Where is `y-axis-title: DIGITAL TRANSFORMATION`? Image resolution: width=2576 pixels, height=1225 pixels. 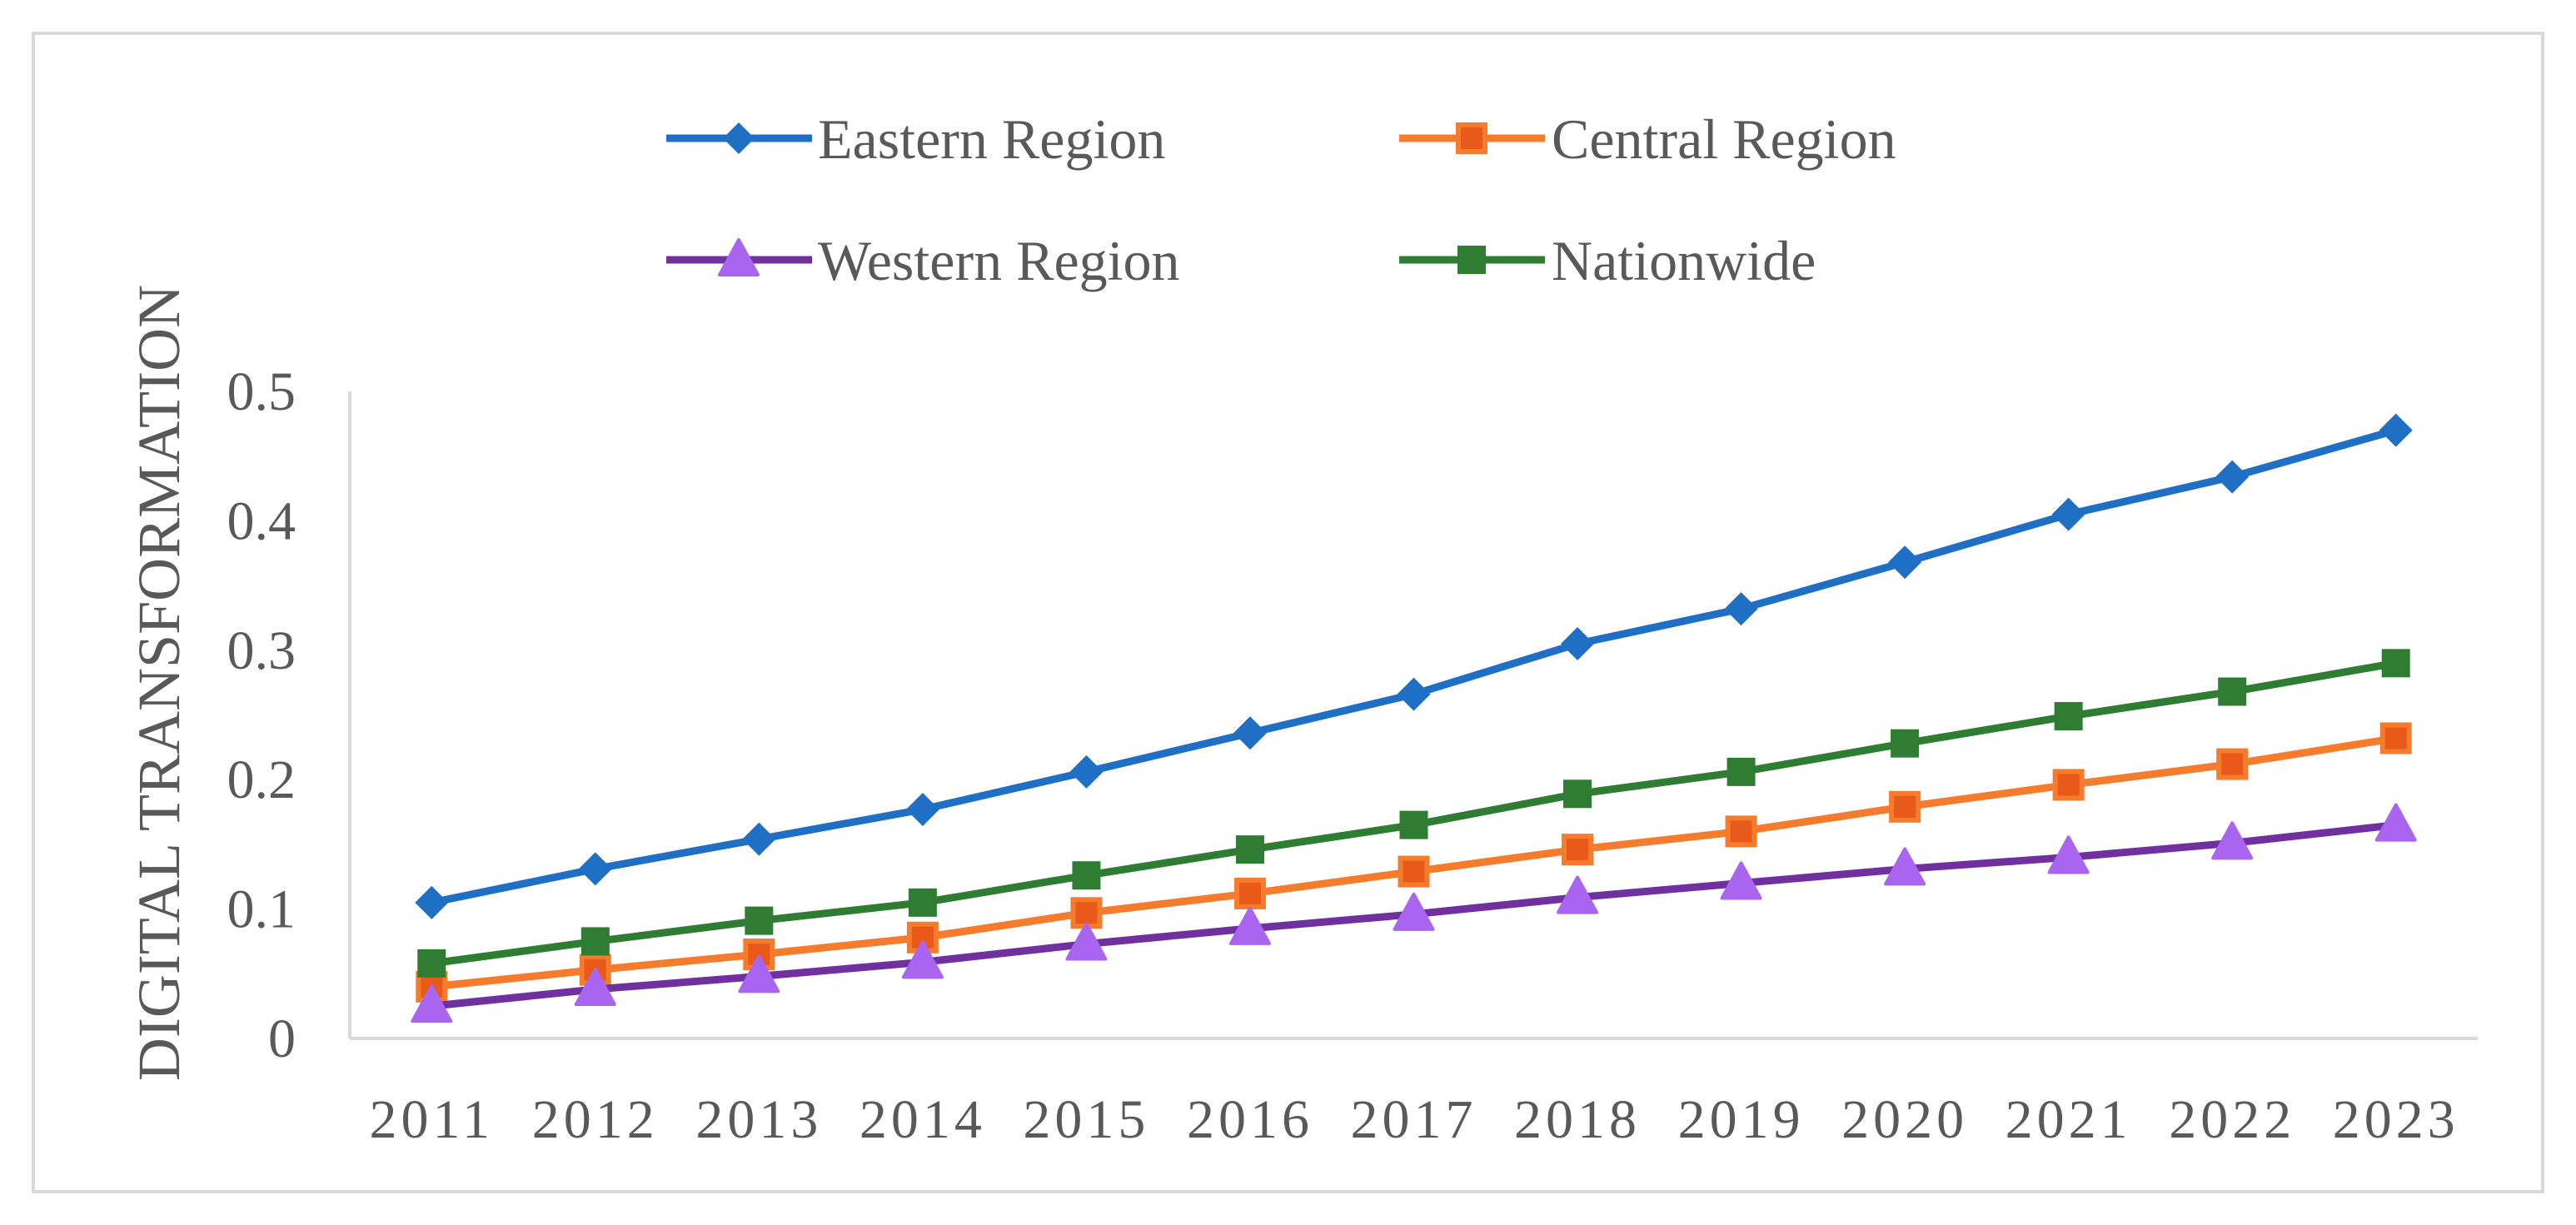
y-axis-title: DIGITAL TRANSFORMATION is located at coordinates (159, 683).